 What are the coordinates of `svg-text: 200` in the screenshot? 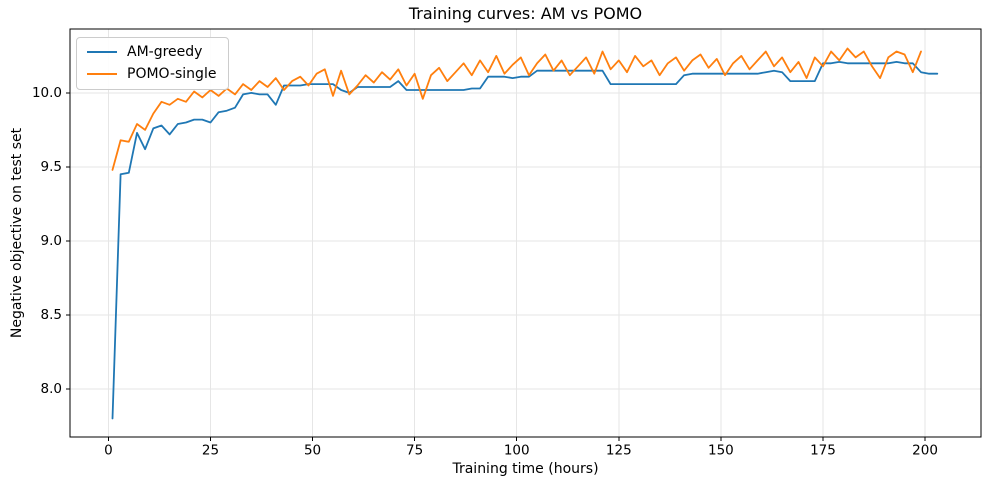 It's located at (925, 451).